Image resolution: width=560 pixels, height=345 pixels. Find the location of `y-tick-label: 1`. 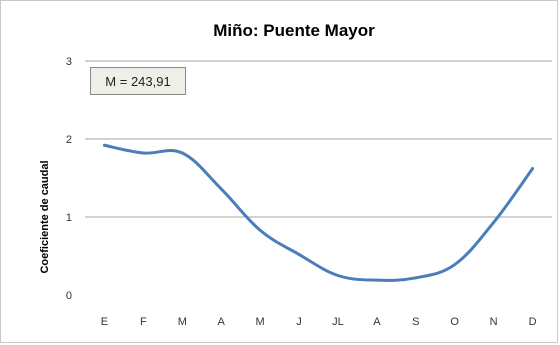

y-tick-label: 1 is located at coordinates (69, 218).